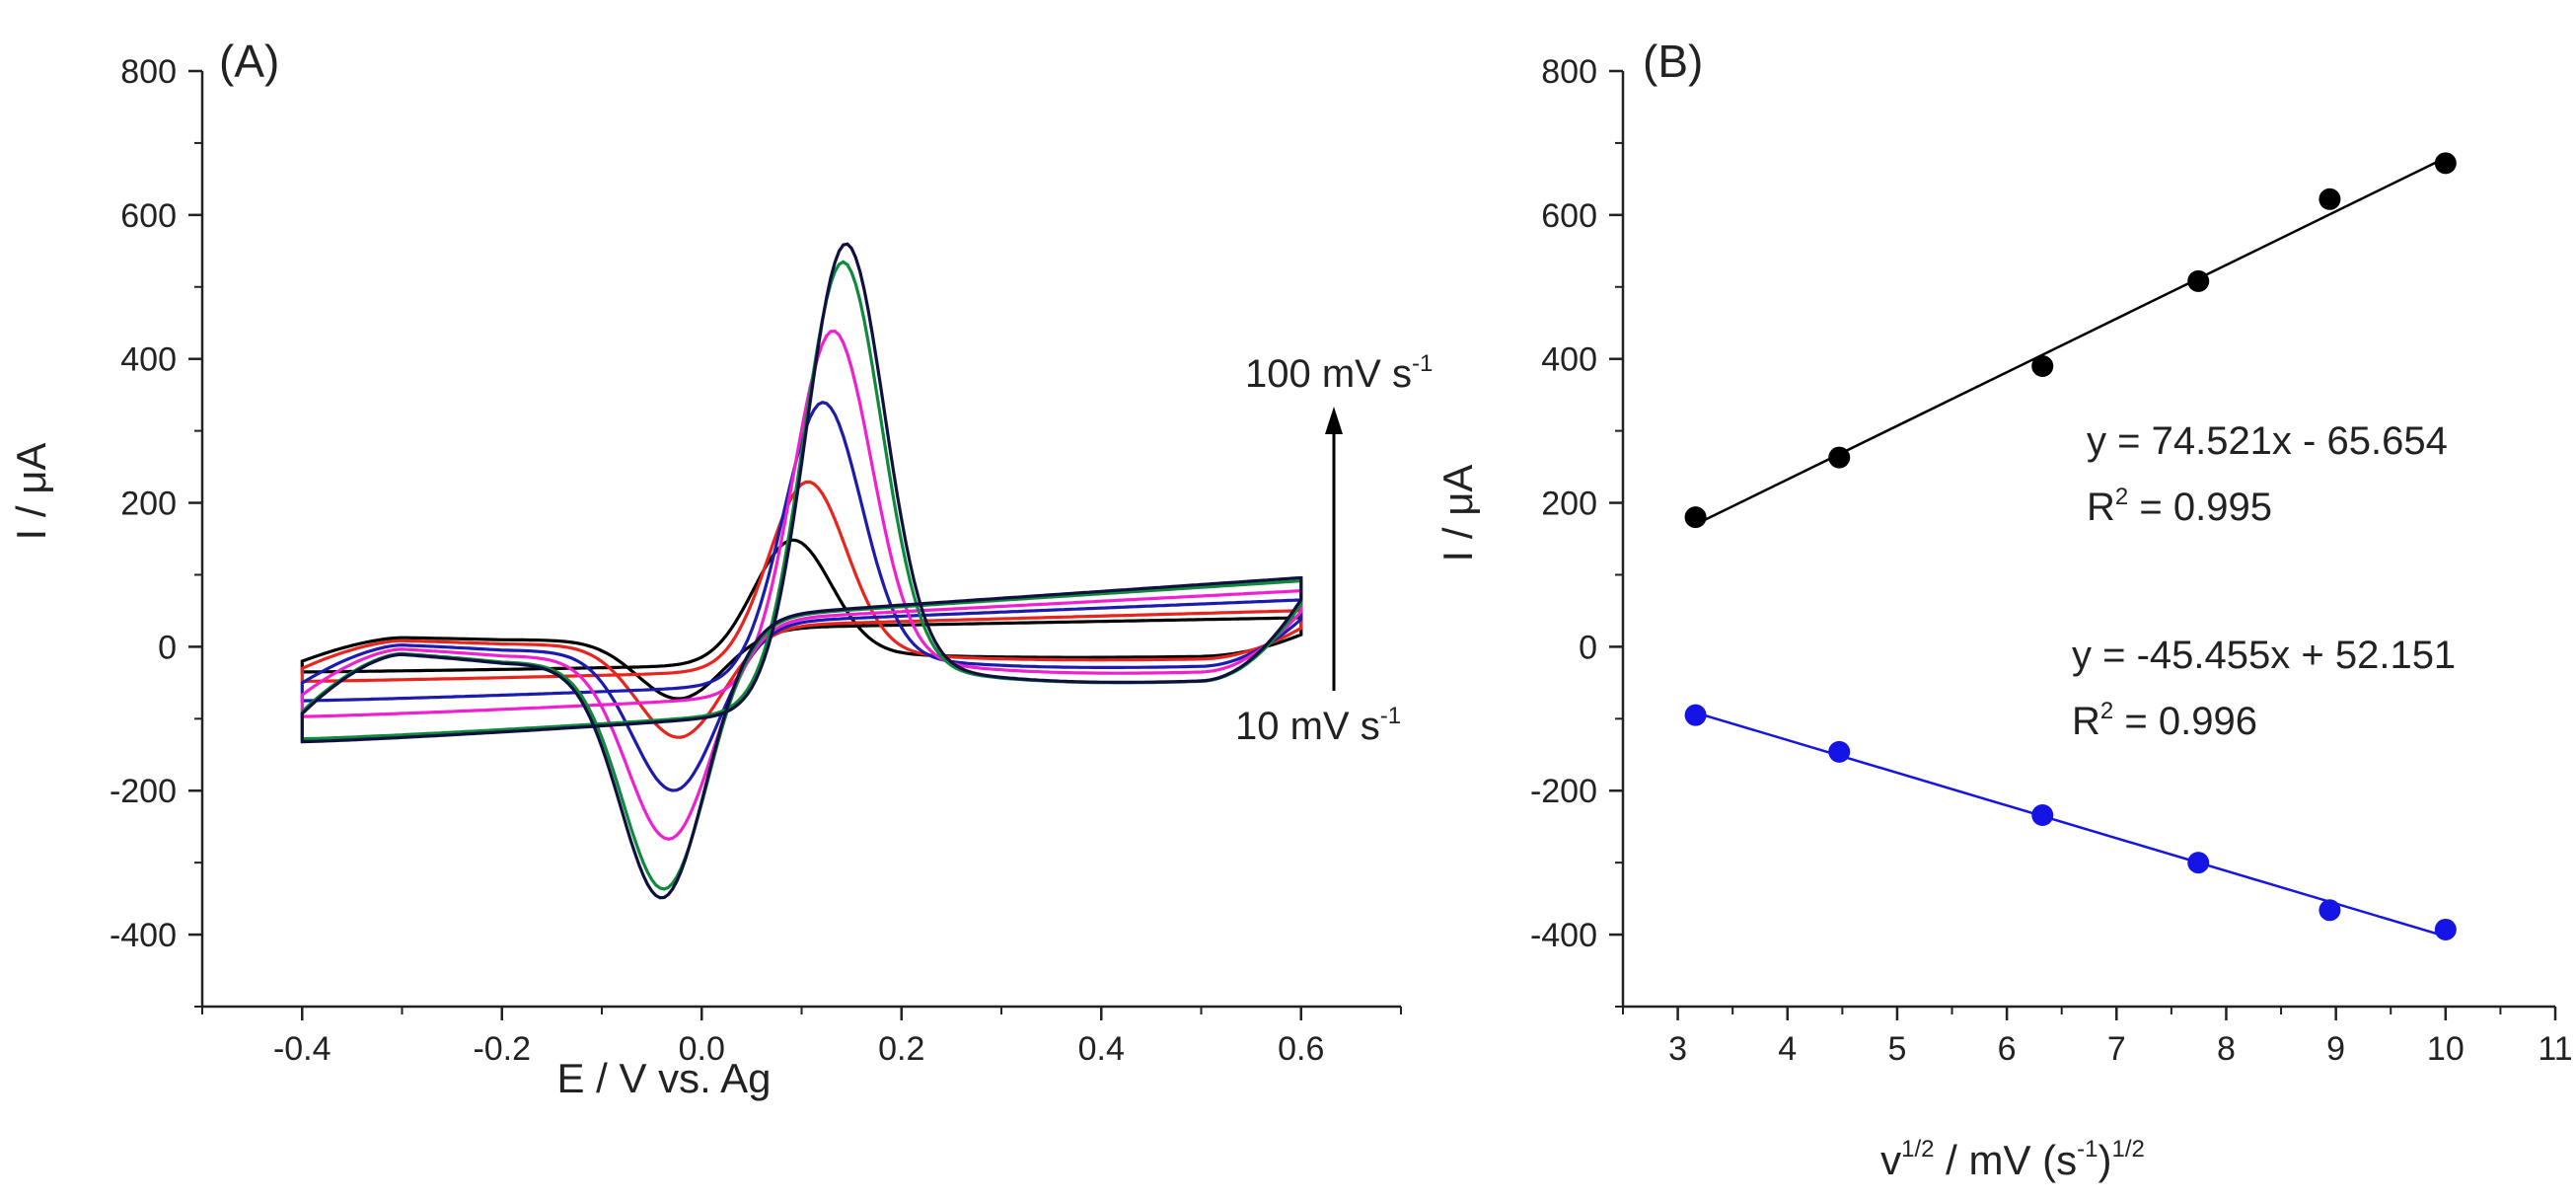 The image size is (2576, 1200). Describe the element at coordinates (2267, 441) in the screenshot. I see `anodic-fit-equation: y = 74.521x - 65.654` at that location.